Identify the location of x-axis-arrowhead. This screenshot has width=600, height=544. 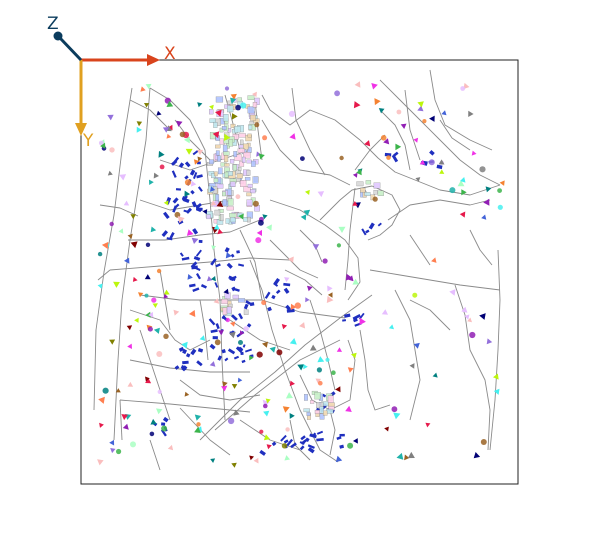
(153, 60).